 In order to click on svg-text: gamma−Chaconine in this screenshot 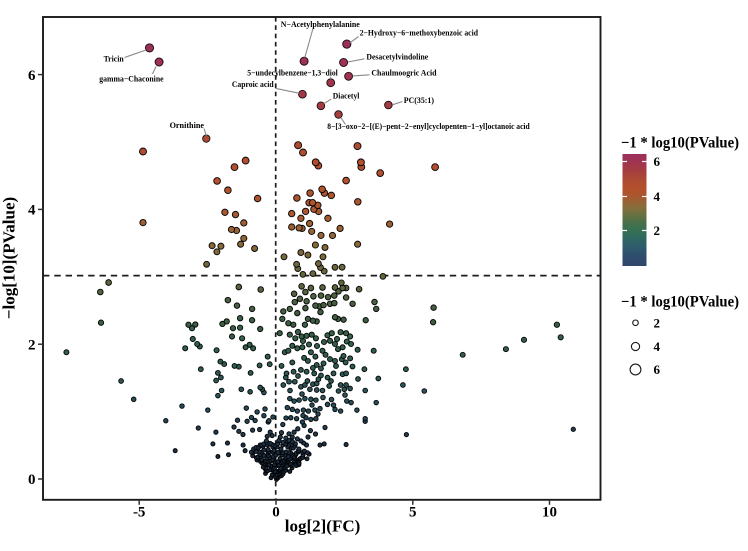, I will do `click(131, 79)`.